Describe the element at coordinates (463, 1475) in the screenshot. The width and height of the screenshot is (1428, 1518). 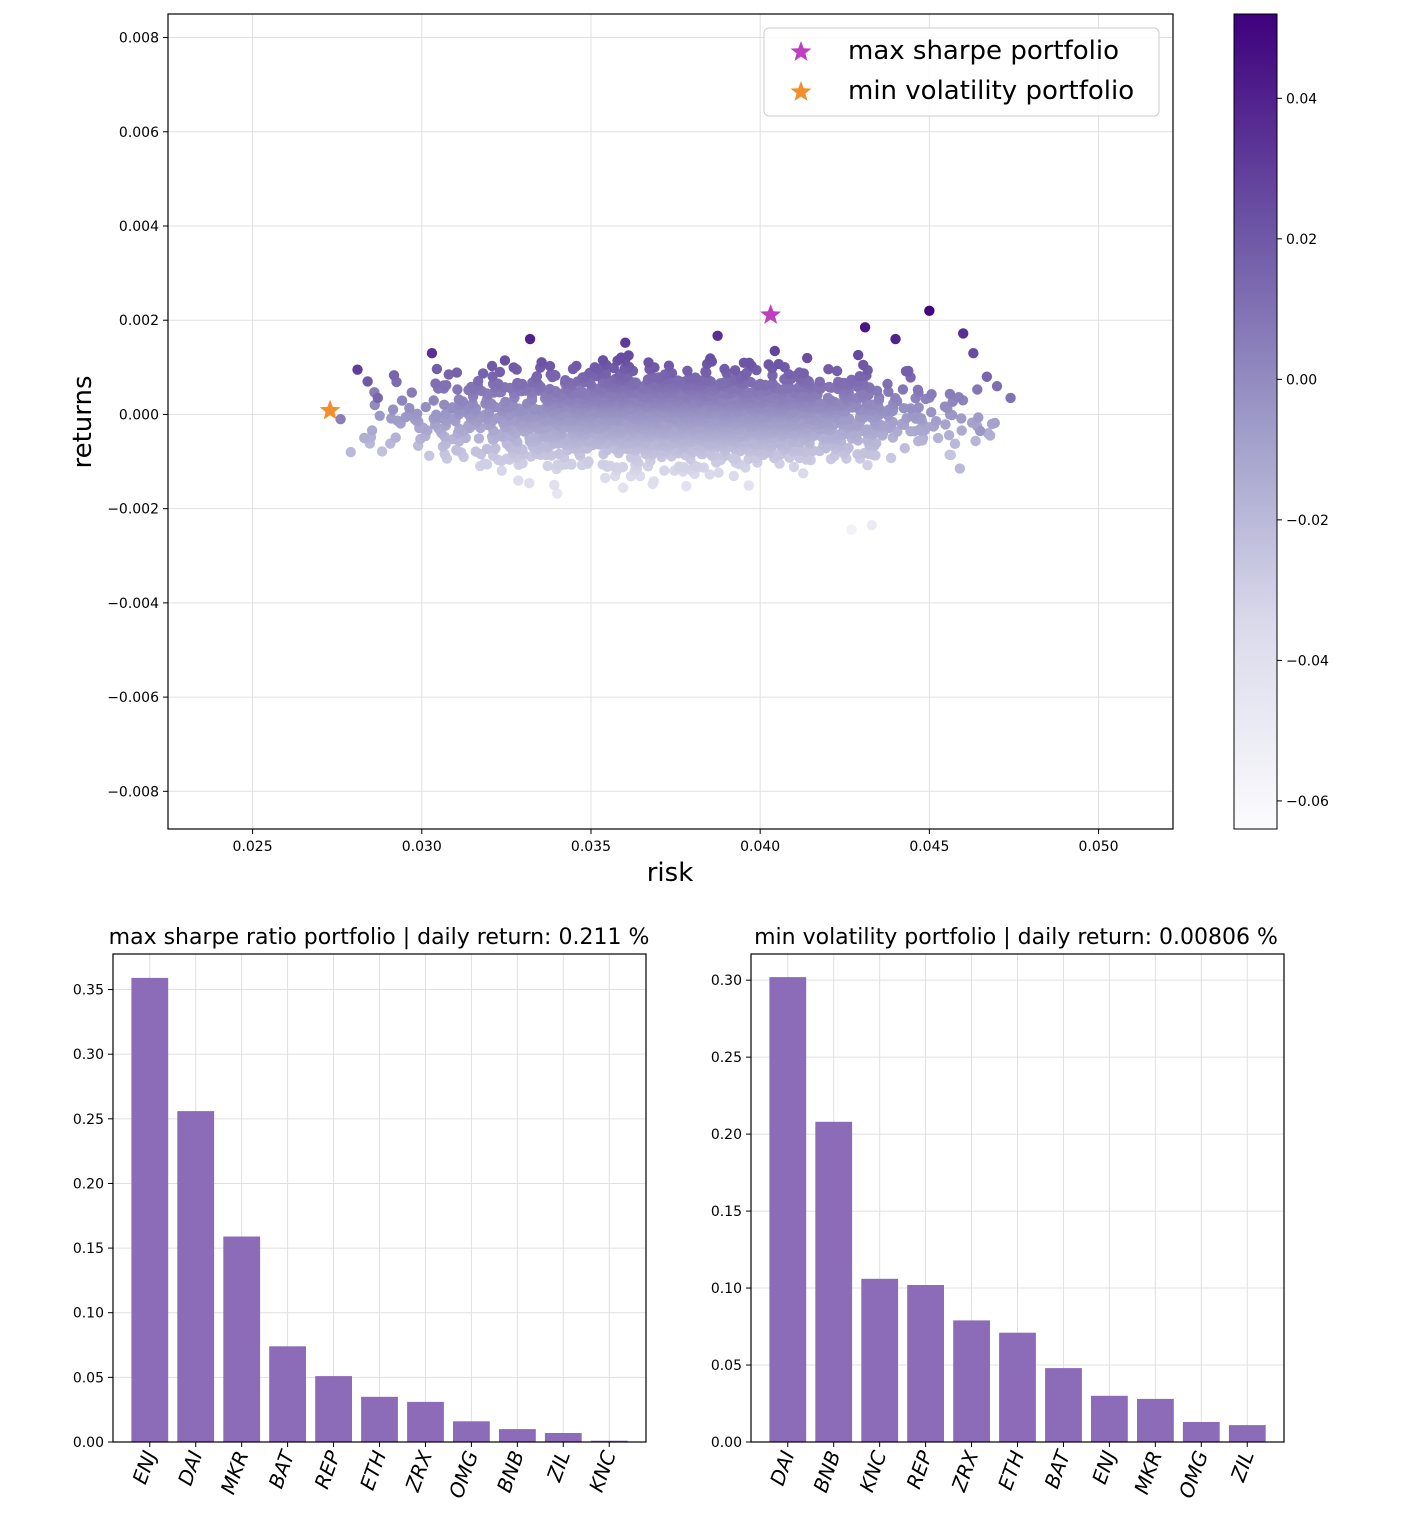
I see `bar1-x-tick-label: OMG` at that location.